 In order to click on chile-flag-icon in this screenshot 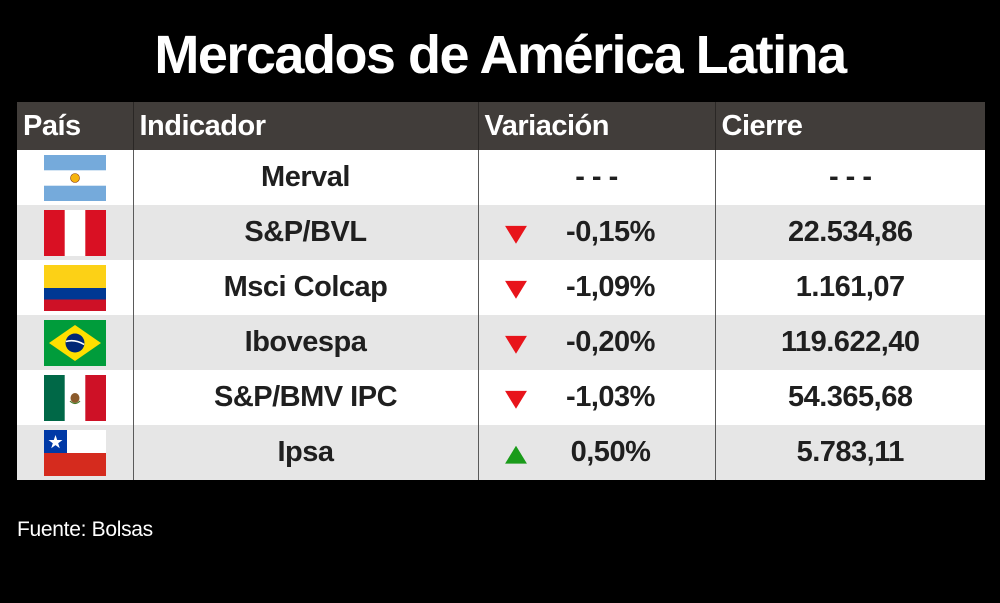, I will do `click(74, 452)`.